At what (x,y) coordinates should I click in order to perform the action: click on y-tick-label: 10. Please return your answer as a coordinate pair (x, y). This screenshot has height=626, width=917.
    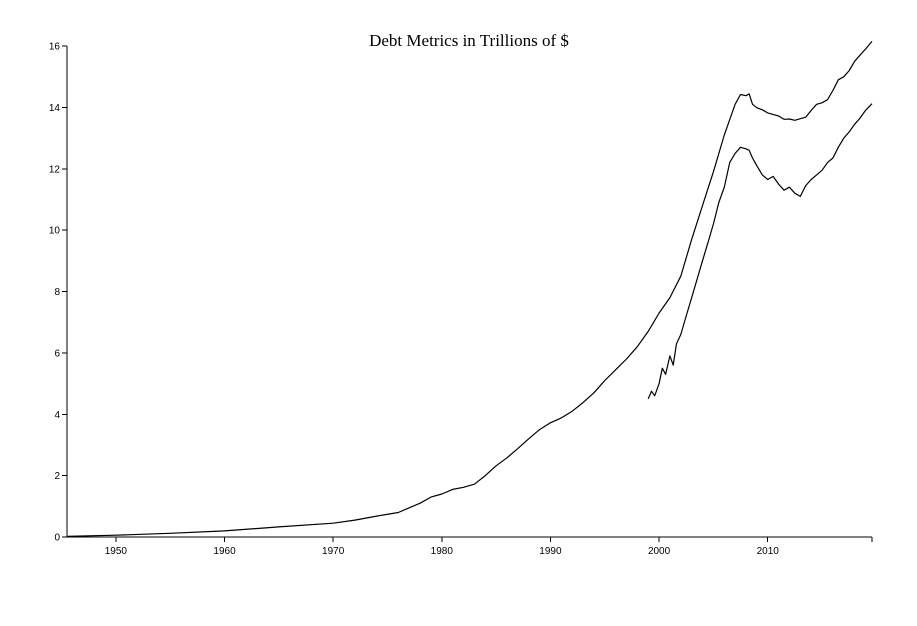
    Looking at the image, I should click on (55, 231).